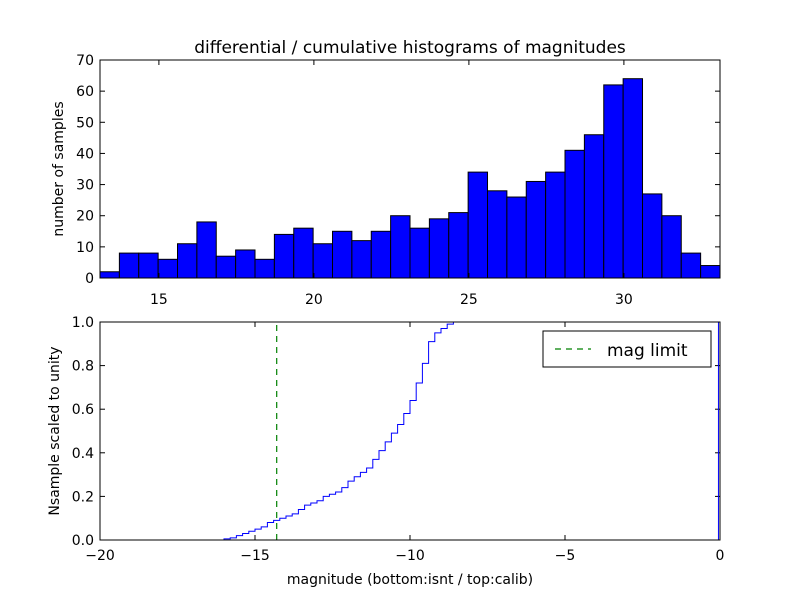  What do you see at coordinates (85, 61) in the screenshot?
I see `top-ytick-label-7: 70` at bounding box center [85, 61].